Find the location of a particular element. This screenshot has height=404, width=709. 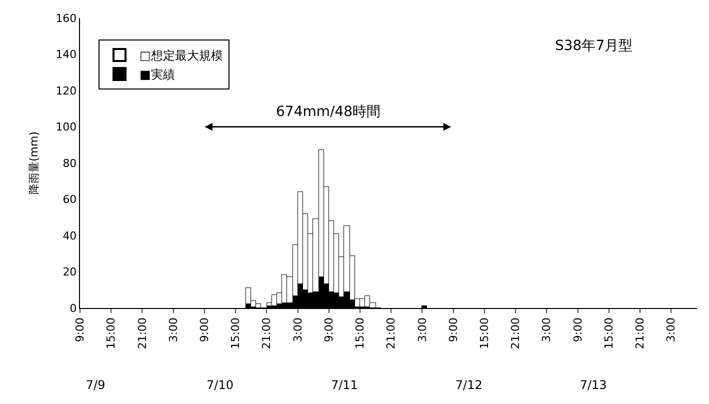

y-tick-label: 160 is located at coordinates (66, 18).